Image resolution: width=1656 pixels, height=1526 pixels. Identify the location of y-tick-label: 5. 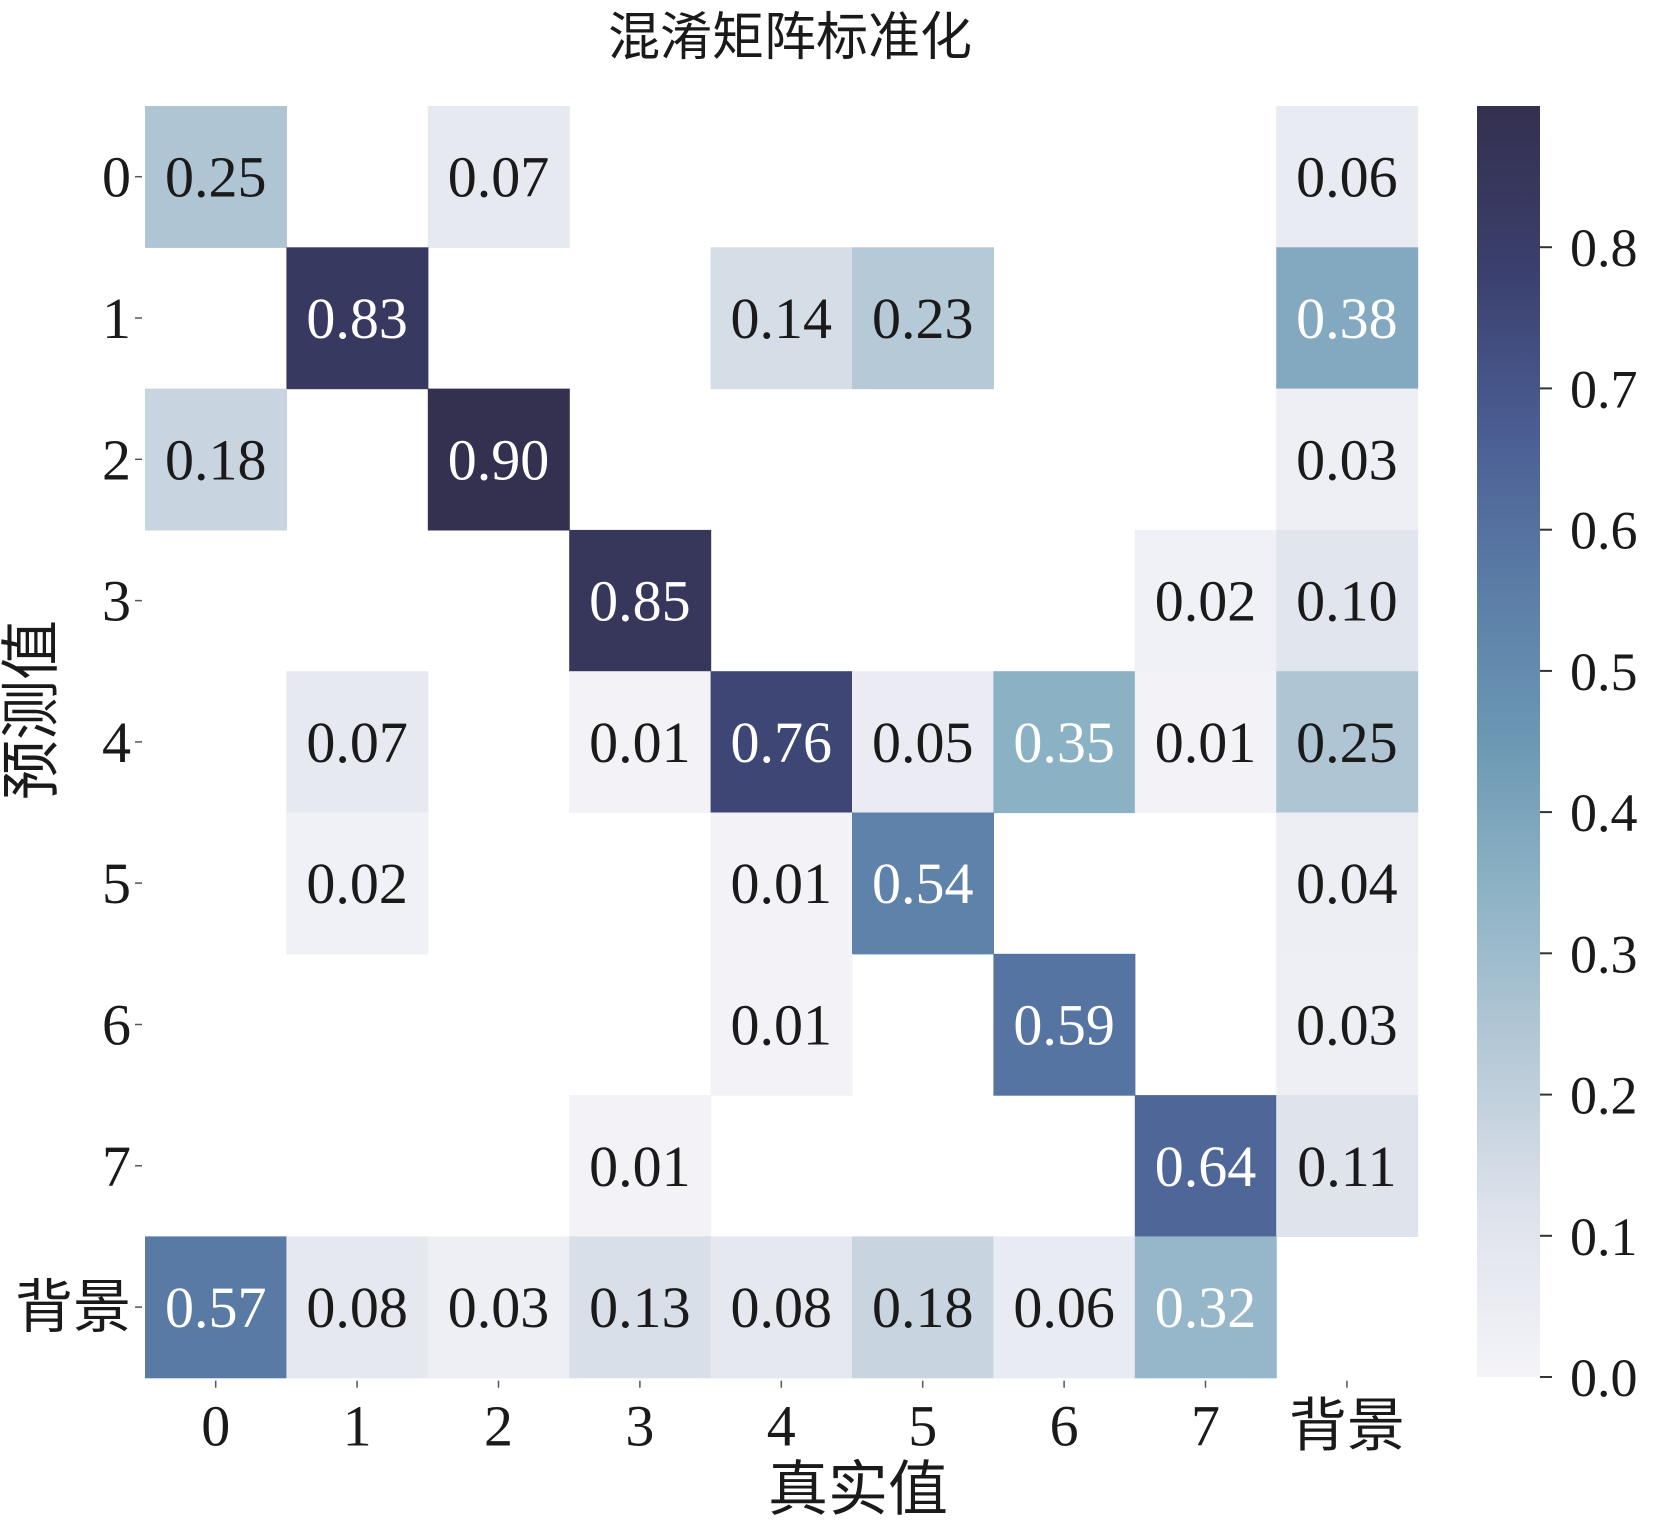
(116, 883).